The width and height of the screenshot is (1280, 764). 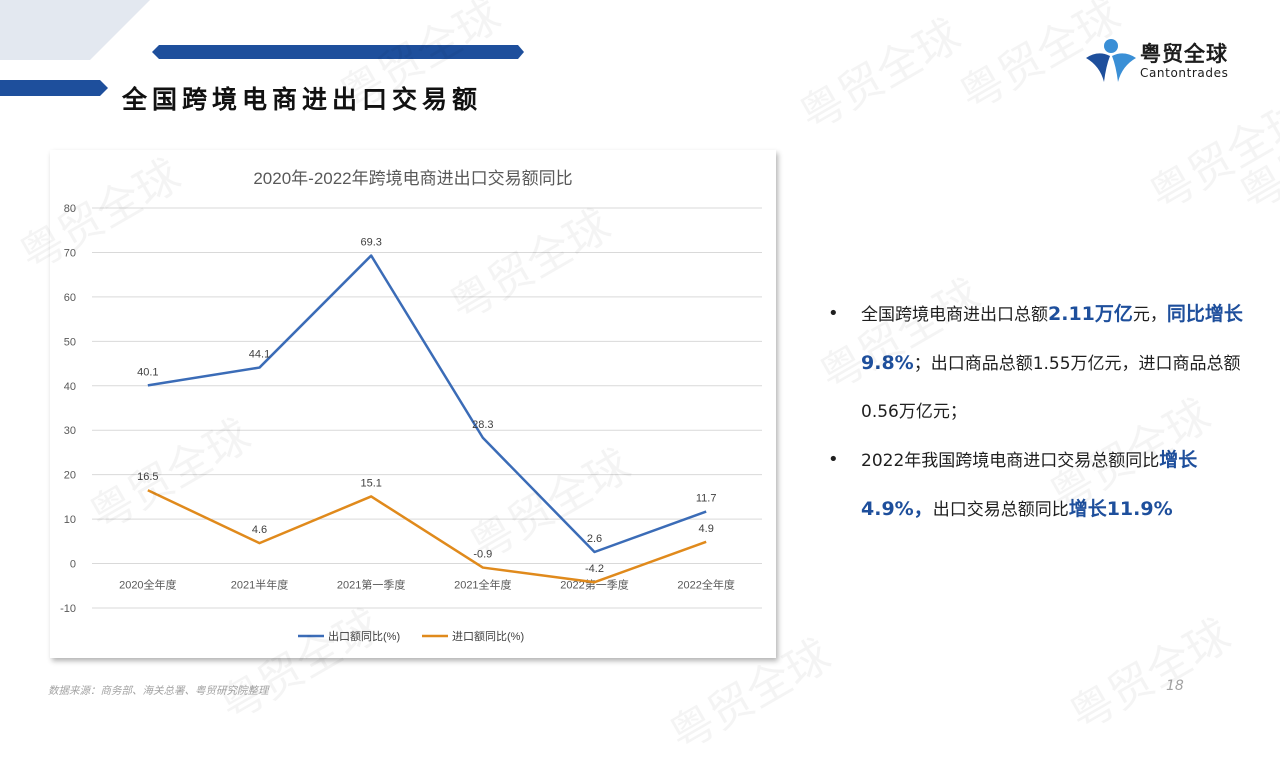 What do you see at coordinates (1120, 509) in the screenshot?
I see `highlight-text: 增长11.9%` at bounding box center [1120, 509].